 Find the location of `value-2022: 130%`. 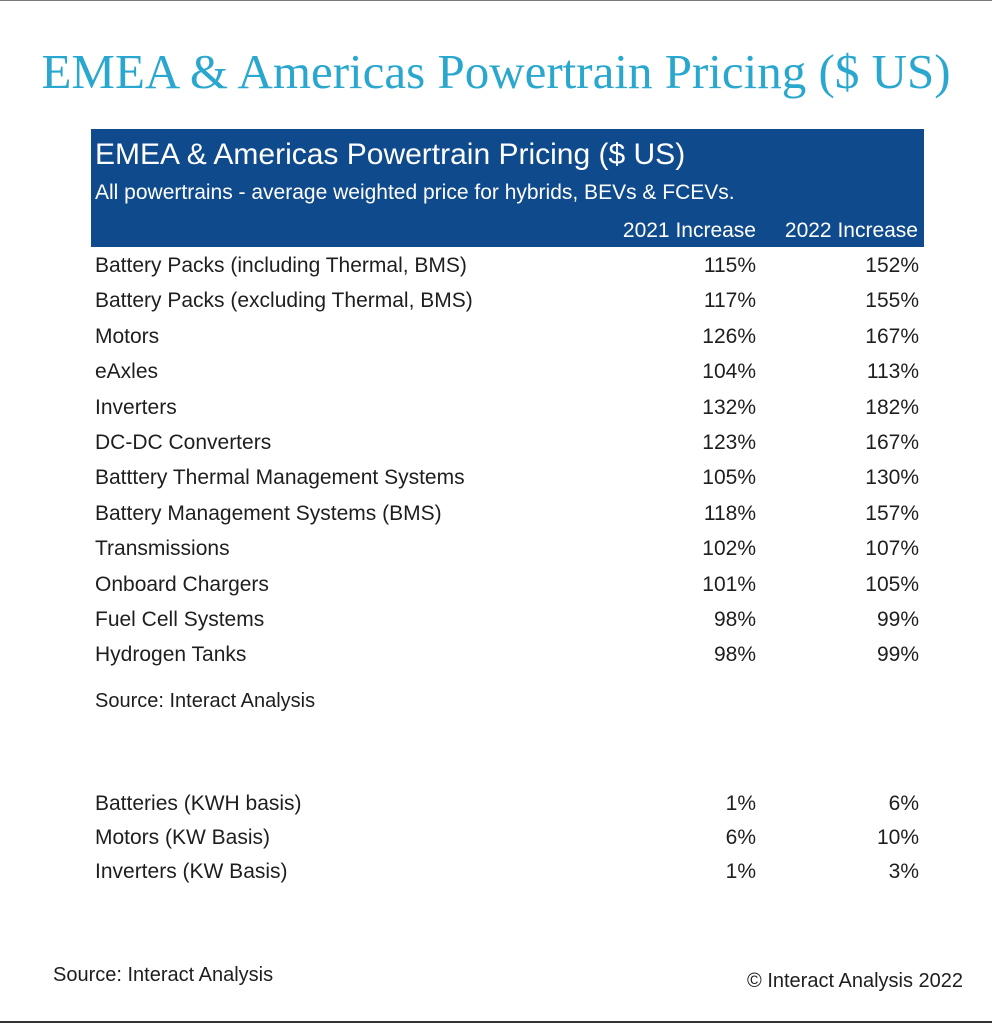

value-2022: 130% is located at coordinates (892, 478).